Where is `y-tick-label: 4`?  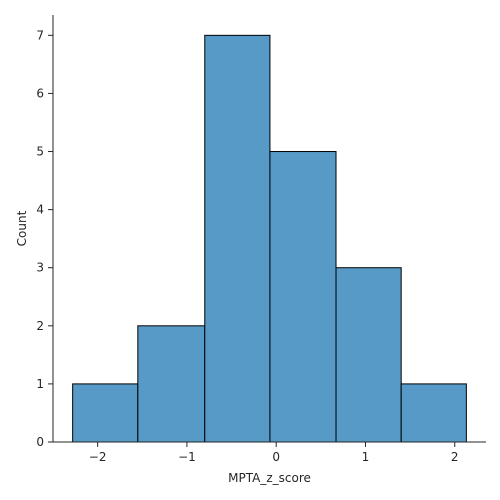 y-tick-label: 4 is located at coordinates (40, 210).